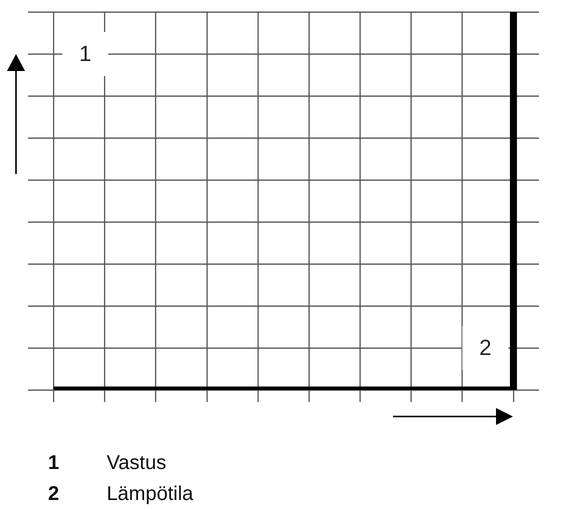 The image size is (561, 510). What do you see at coordinates (85, 53) in the screenshot?
I see `y-axis-title: 1` at bounding box center [85, 53].